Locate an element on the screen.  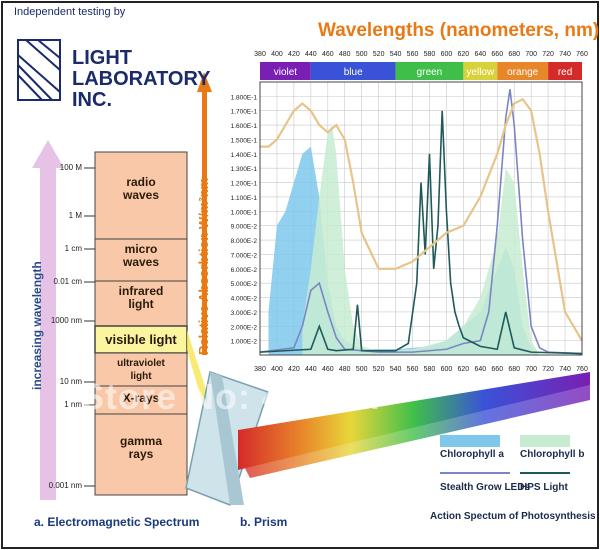
chart-ylabel: Relative Absorbtion W/m²nm is located at coordinates (203, 266).